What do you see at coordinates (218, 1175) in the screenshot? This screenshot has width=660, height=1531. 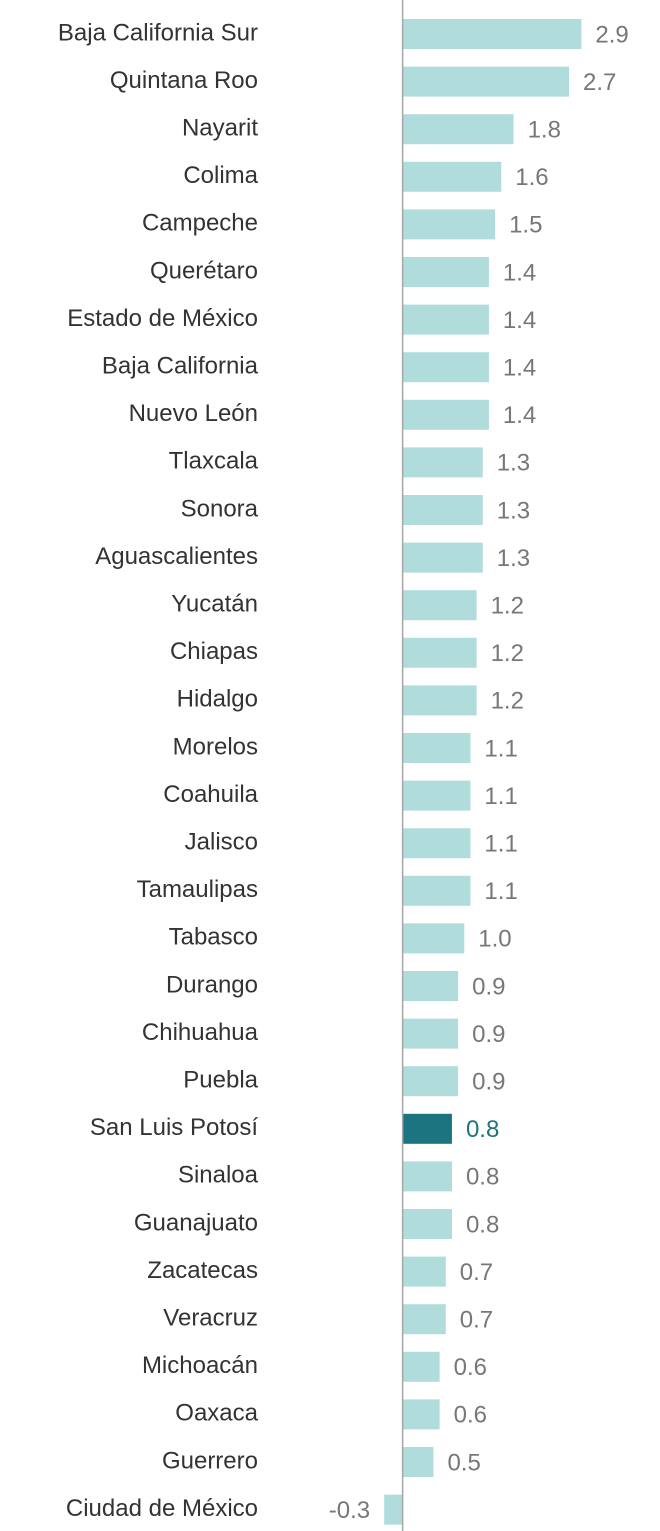 I see `category-label: Sinaloa` at bounding box center [218, 1175].